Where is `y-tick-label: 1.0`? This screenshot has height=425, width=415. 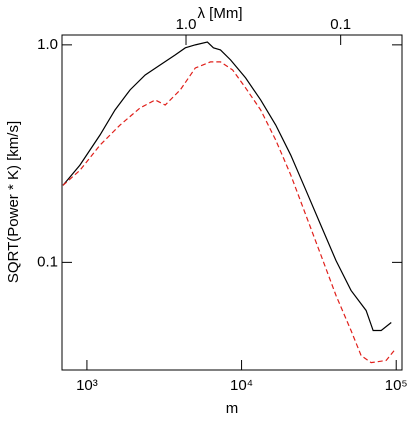 y-tick-label: 1.0 is located at coordinates (47, 44).